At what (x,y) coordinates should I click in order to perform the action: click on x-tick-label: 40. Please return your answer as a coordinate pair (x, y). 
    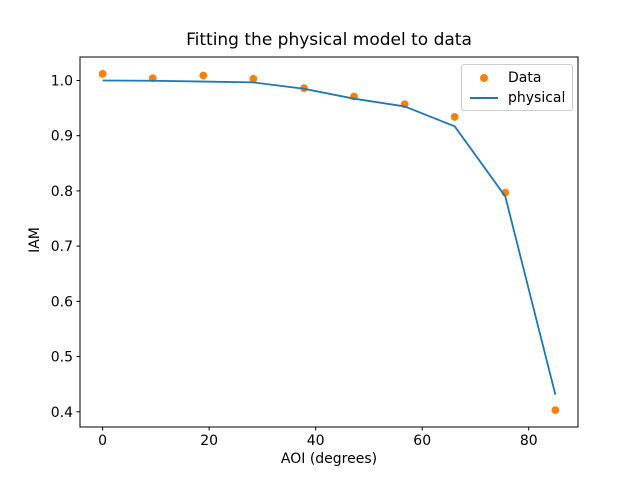
    Looking at the image, I should click on (316, 441).